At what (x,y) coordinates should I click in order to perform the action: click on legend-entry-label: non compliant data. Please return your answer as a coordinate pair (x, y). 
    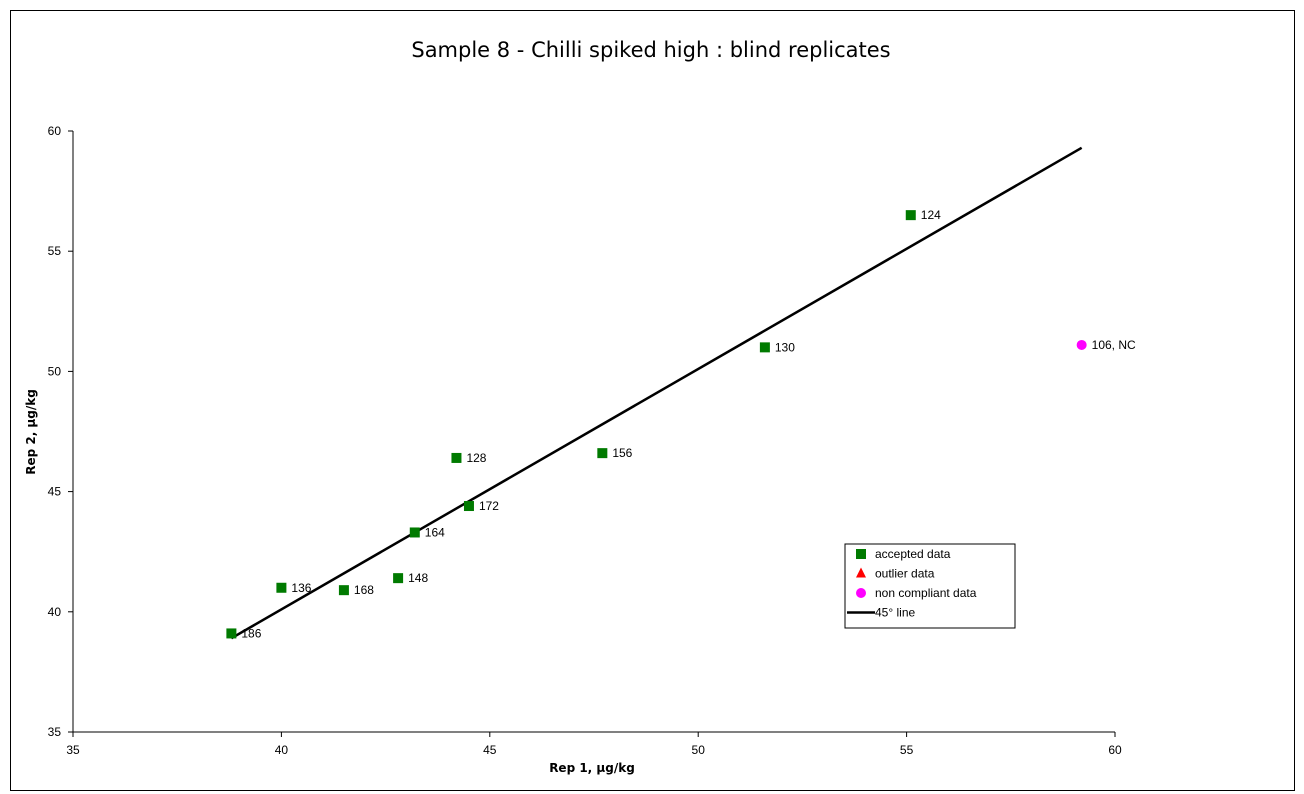
    Looking at the image, I should click on (926, 593).